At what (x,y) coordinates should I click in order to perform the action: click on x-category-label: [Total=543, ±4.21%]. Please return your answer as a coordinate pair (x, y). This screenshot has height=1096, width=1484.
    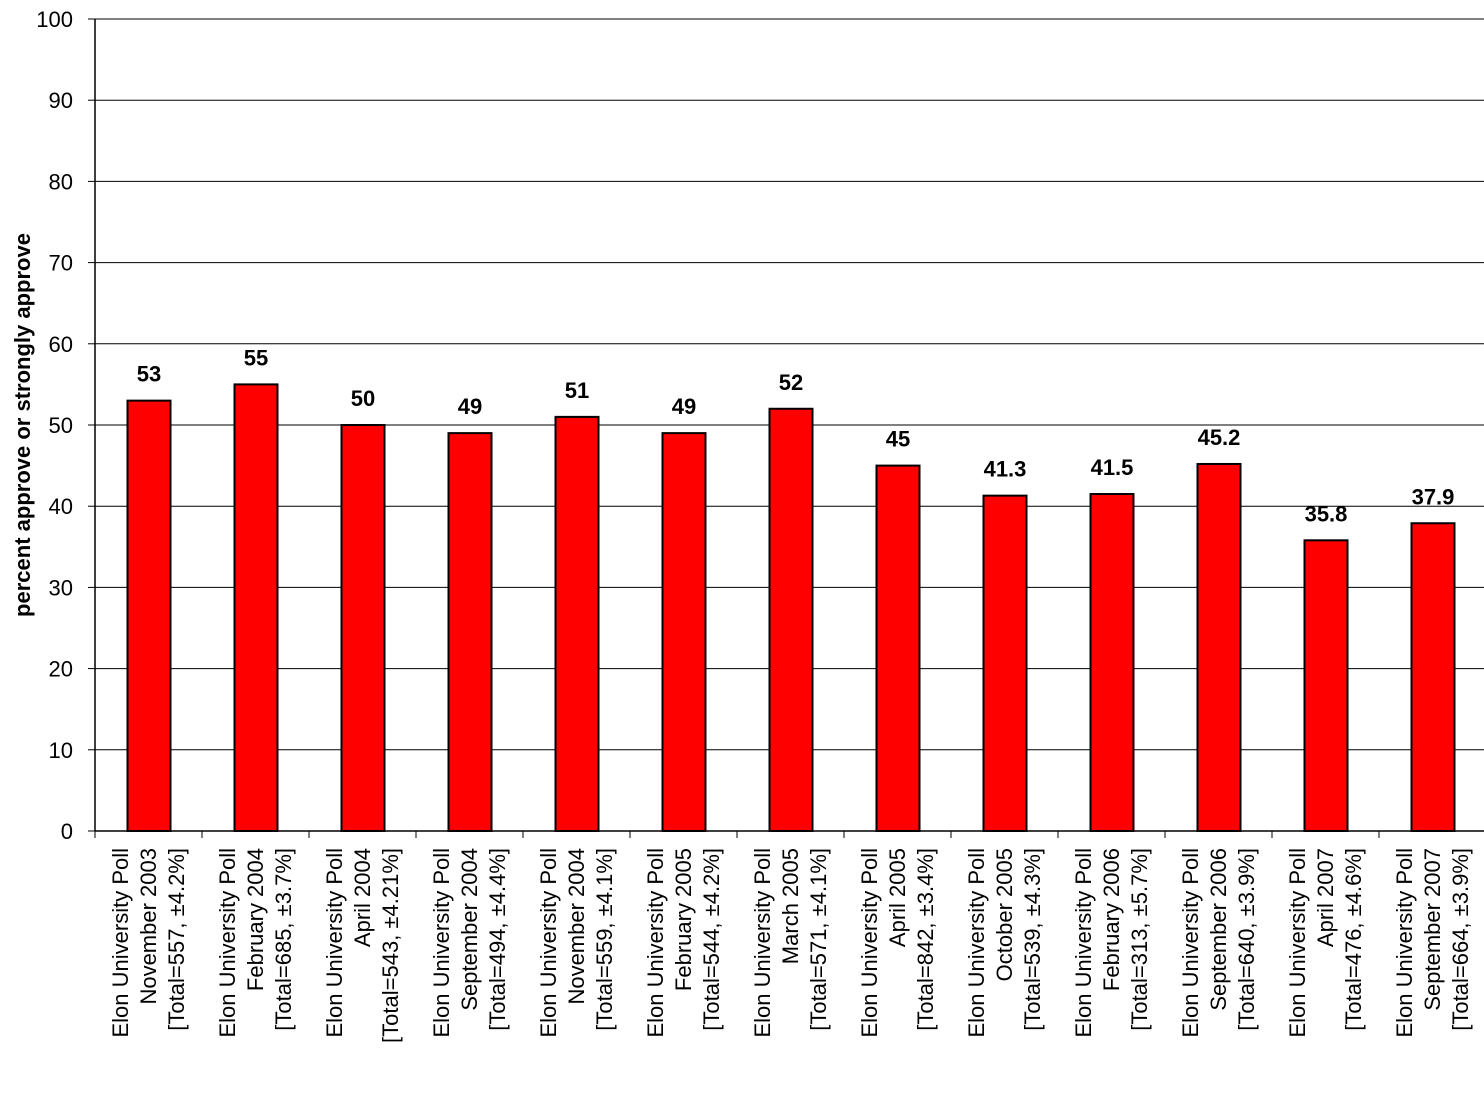
    Looking at the image, I should click on (390, 945).